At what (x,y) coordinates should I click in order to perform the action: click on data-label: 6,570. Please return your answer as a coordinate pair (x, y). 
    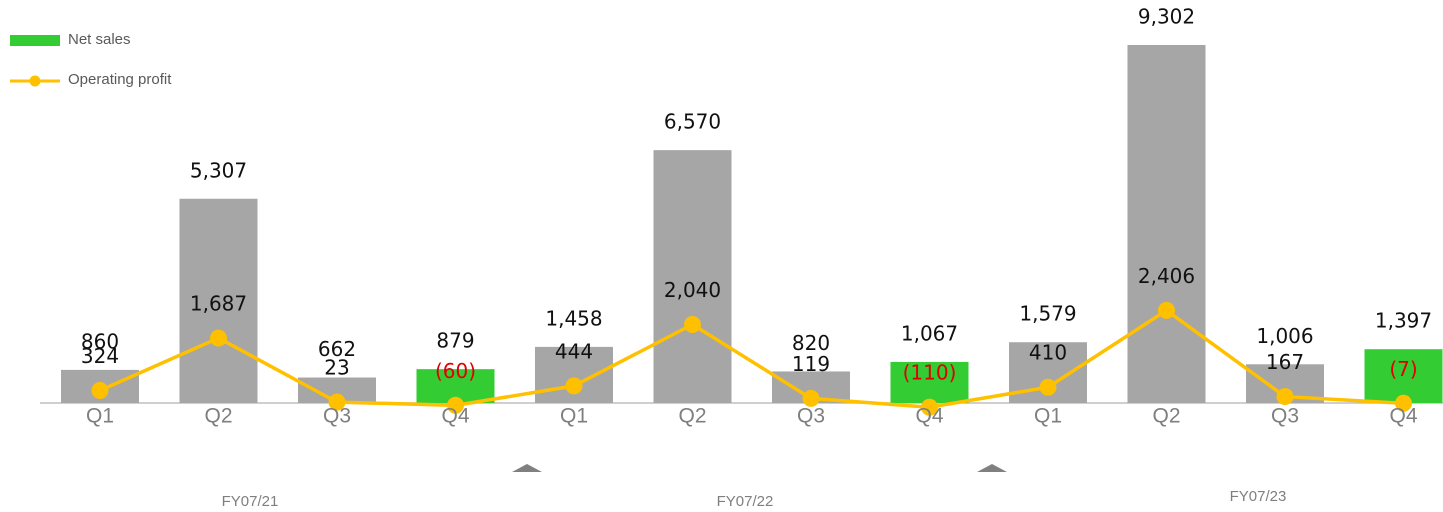
    Looking at the image, I should click on (692, 122).